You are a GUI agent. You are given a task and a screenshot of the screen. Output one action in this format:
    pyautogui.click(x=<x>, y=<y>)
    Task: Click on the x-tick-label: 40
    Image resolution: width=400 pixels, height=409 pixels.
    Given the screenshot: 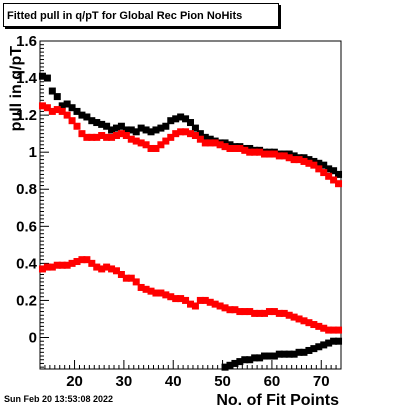 What is the action you would take?
    pyautogui.click(x=173, y=381)
    